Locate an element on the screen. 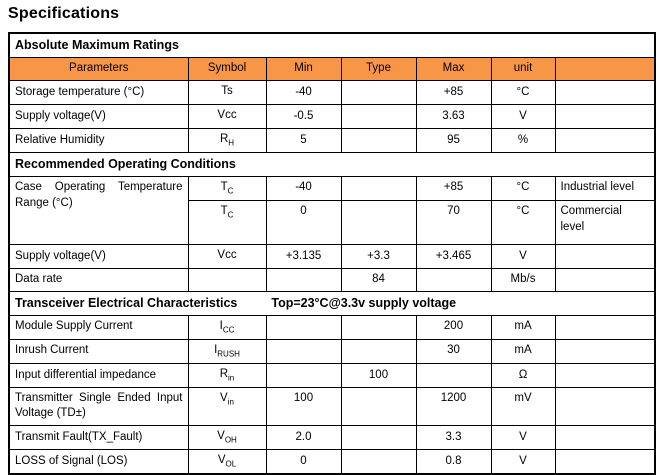  symbol-base: Ts is located at coordinates (227, 90).